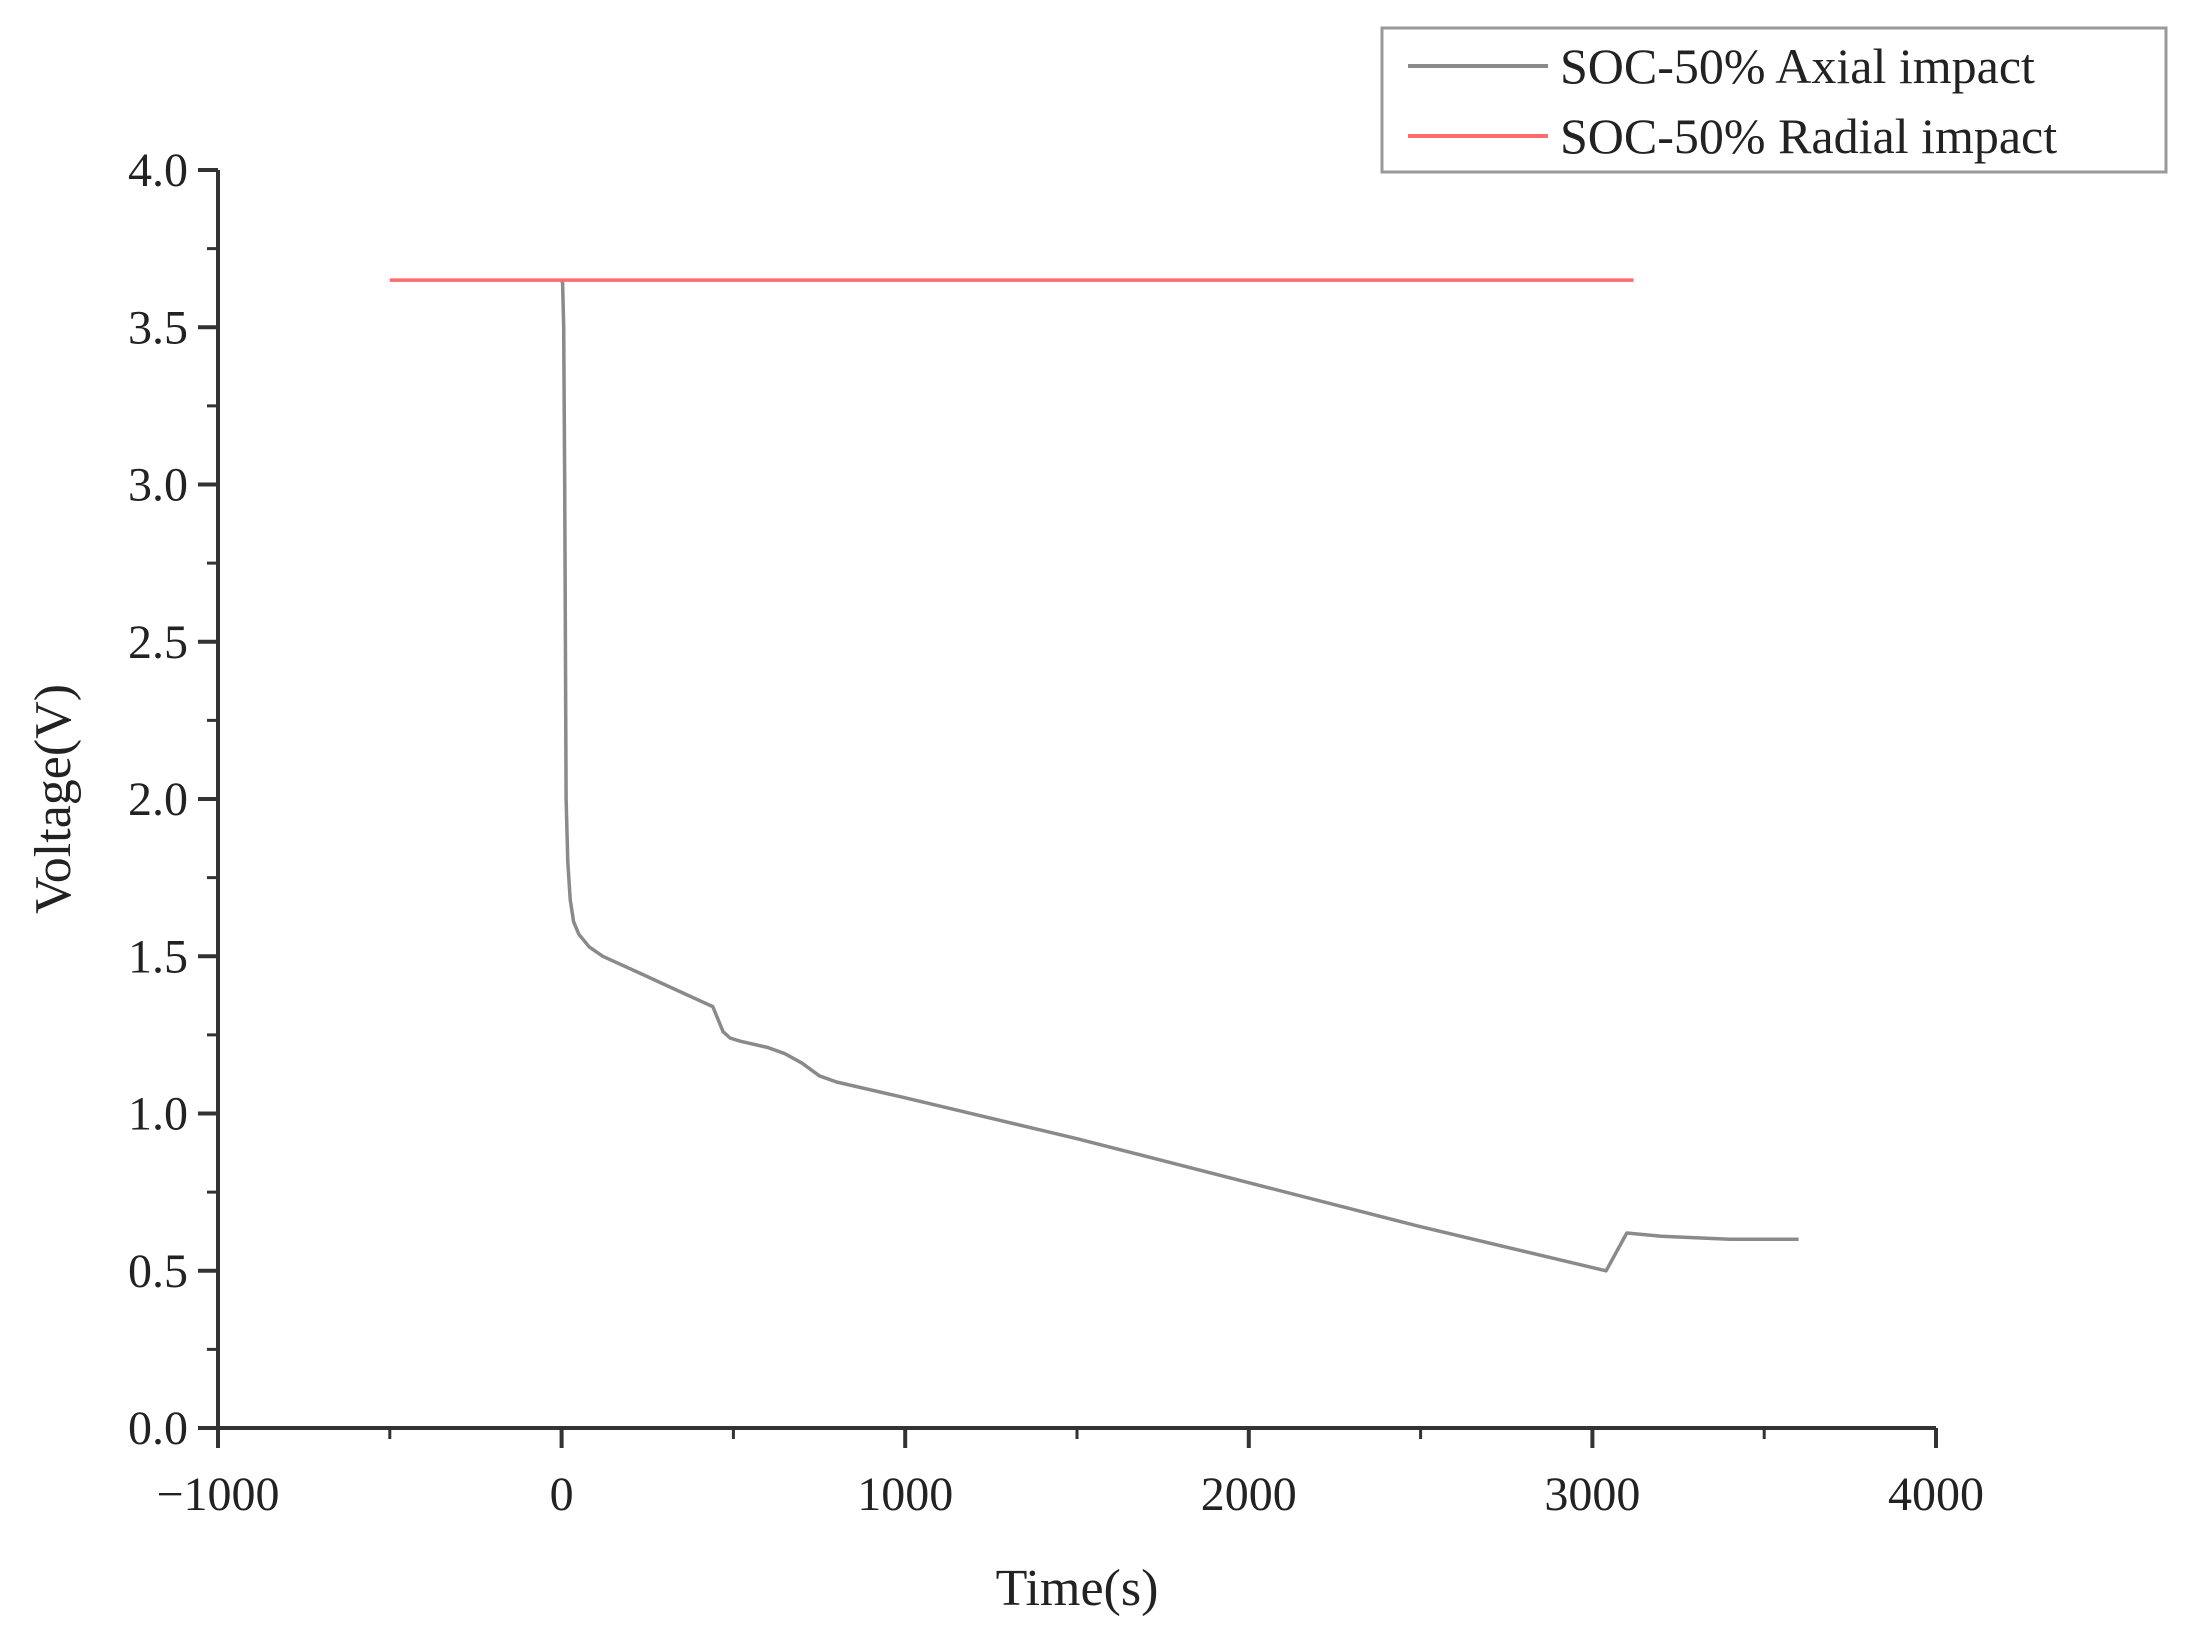 This screenshot has width=2186, height=1639. Describe the element at coordinates (1797, 66) in the screenshot. I see `legend-label-axial: SOC-50% Axial impact` at that location.